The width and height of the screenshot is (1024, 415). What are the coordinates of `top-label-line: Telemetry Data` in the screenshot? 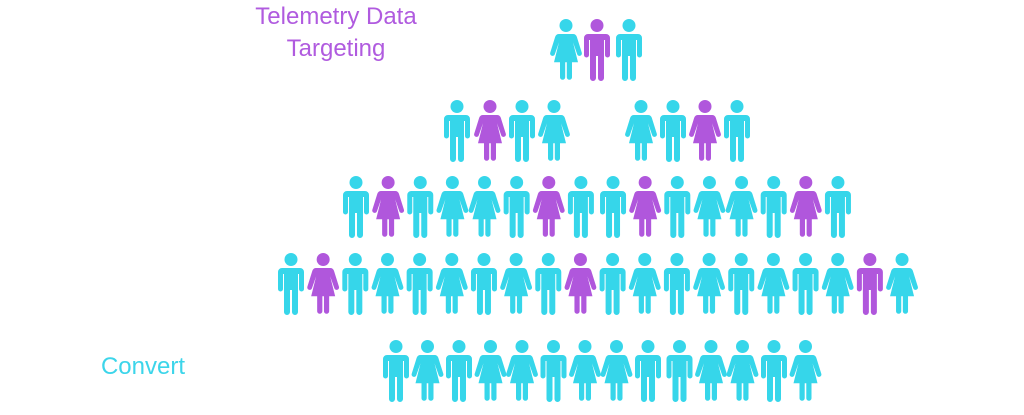 It's located at (336, 16).